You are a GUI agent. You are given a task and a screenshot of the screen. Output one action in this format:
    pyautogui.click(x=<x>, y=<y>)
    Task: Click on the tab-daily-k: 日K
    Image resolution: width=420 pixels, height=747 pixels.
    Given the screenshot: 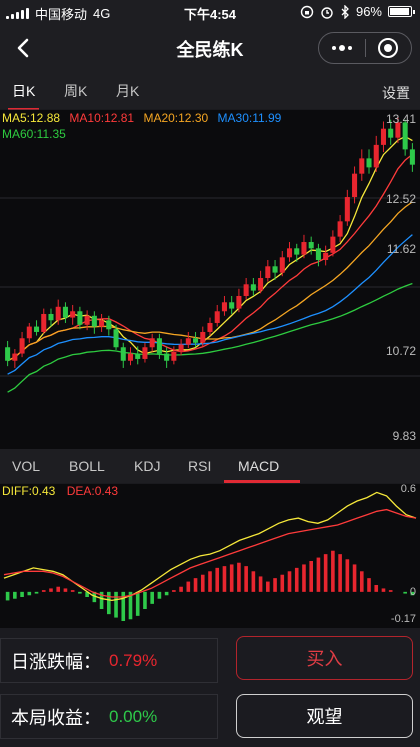 What is the action you would take?
    pyautogui.click(x=23, y=96)
    